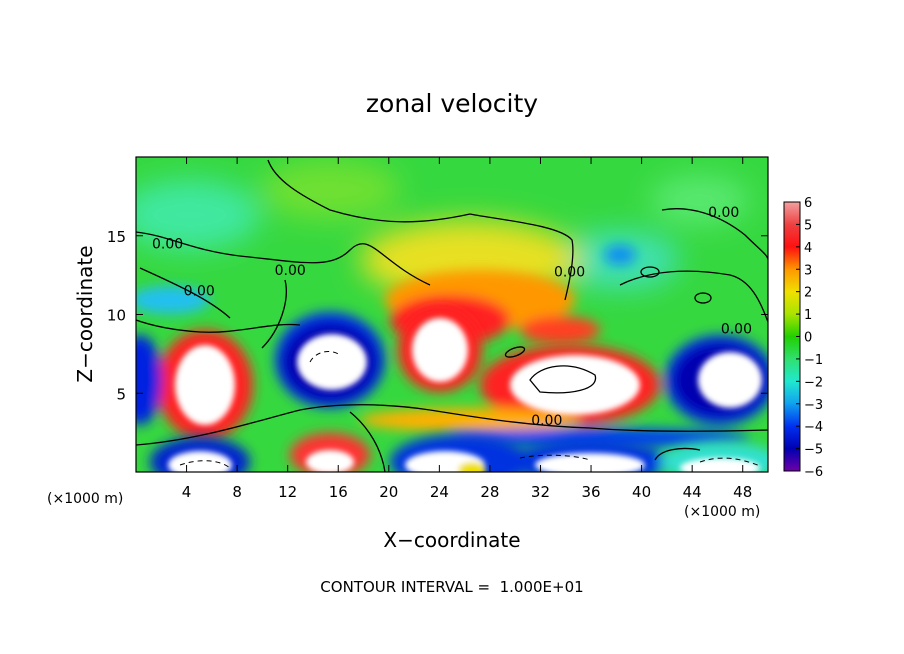  What do you see at coordinates (187, 492) in the screenshot?
I see `x-tick-label: 4` at bounding box center [187, 492].